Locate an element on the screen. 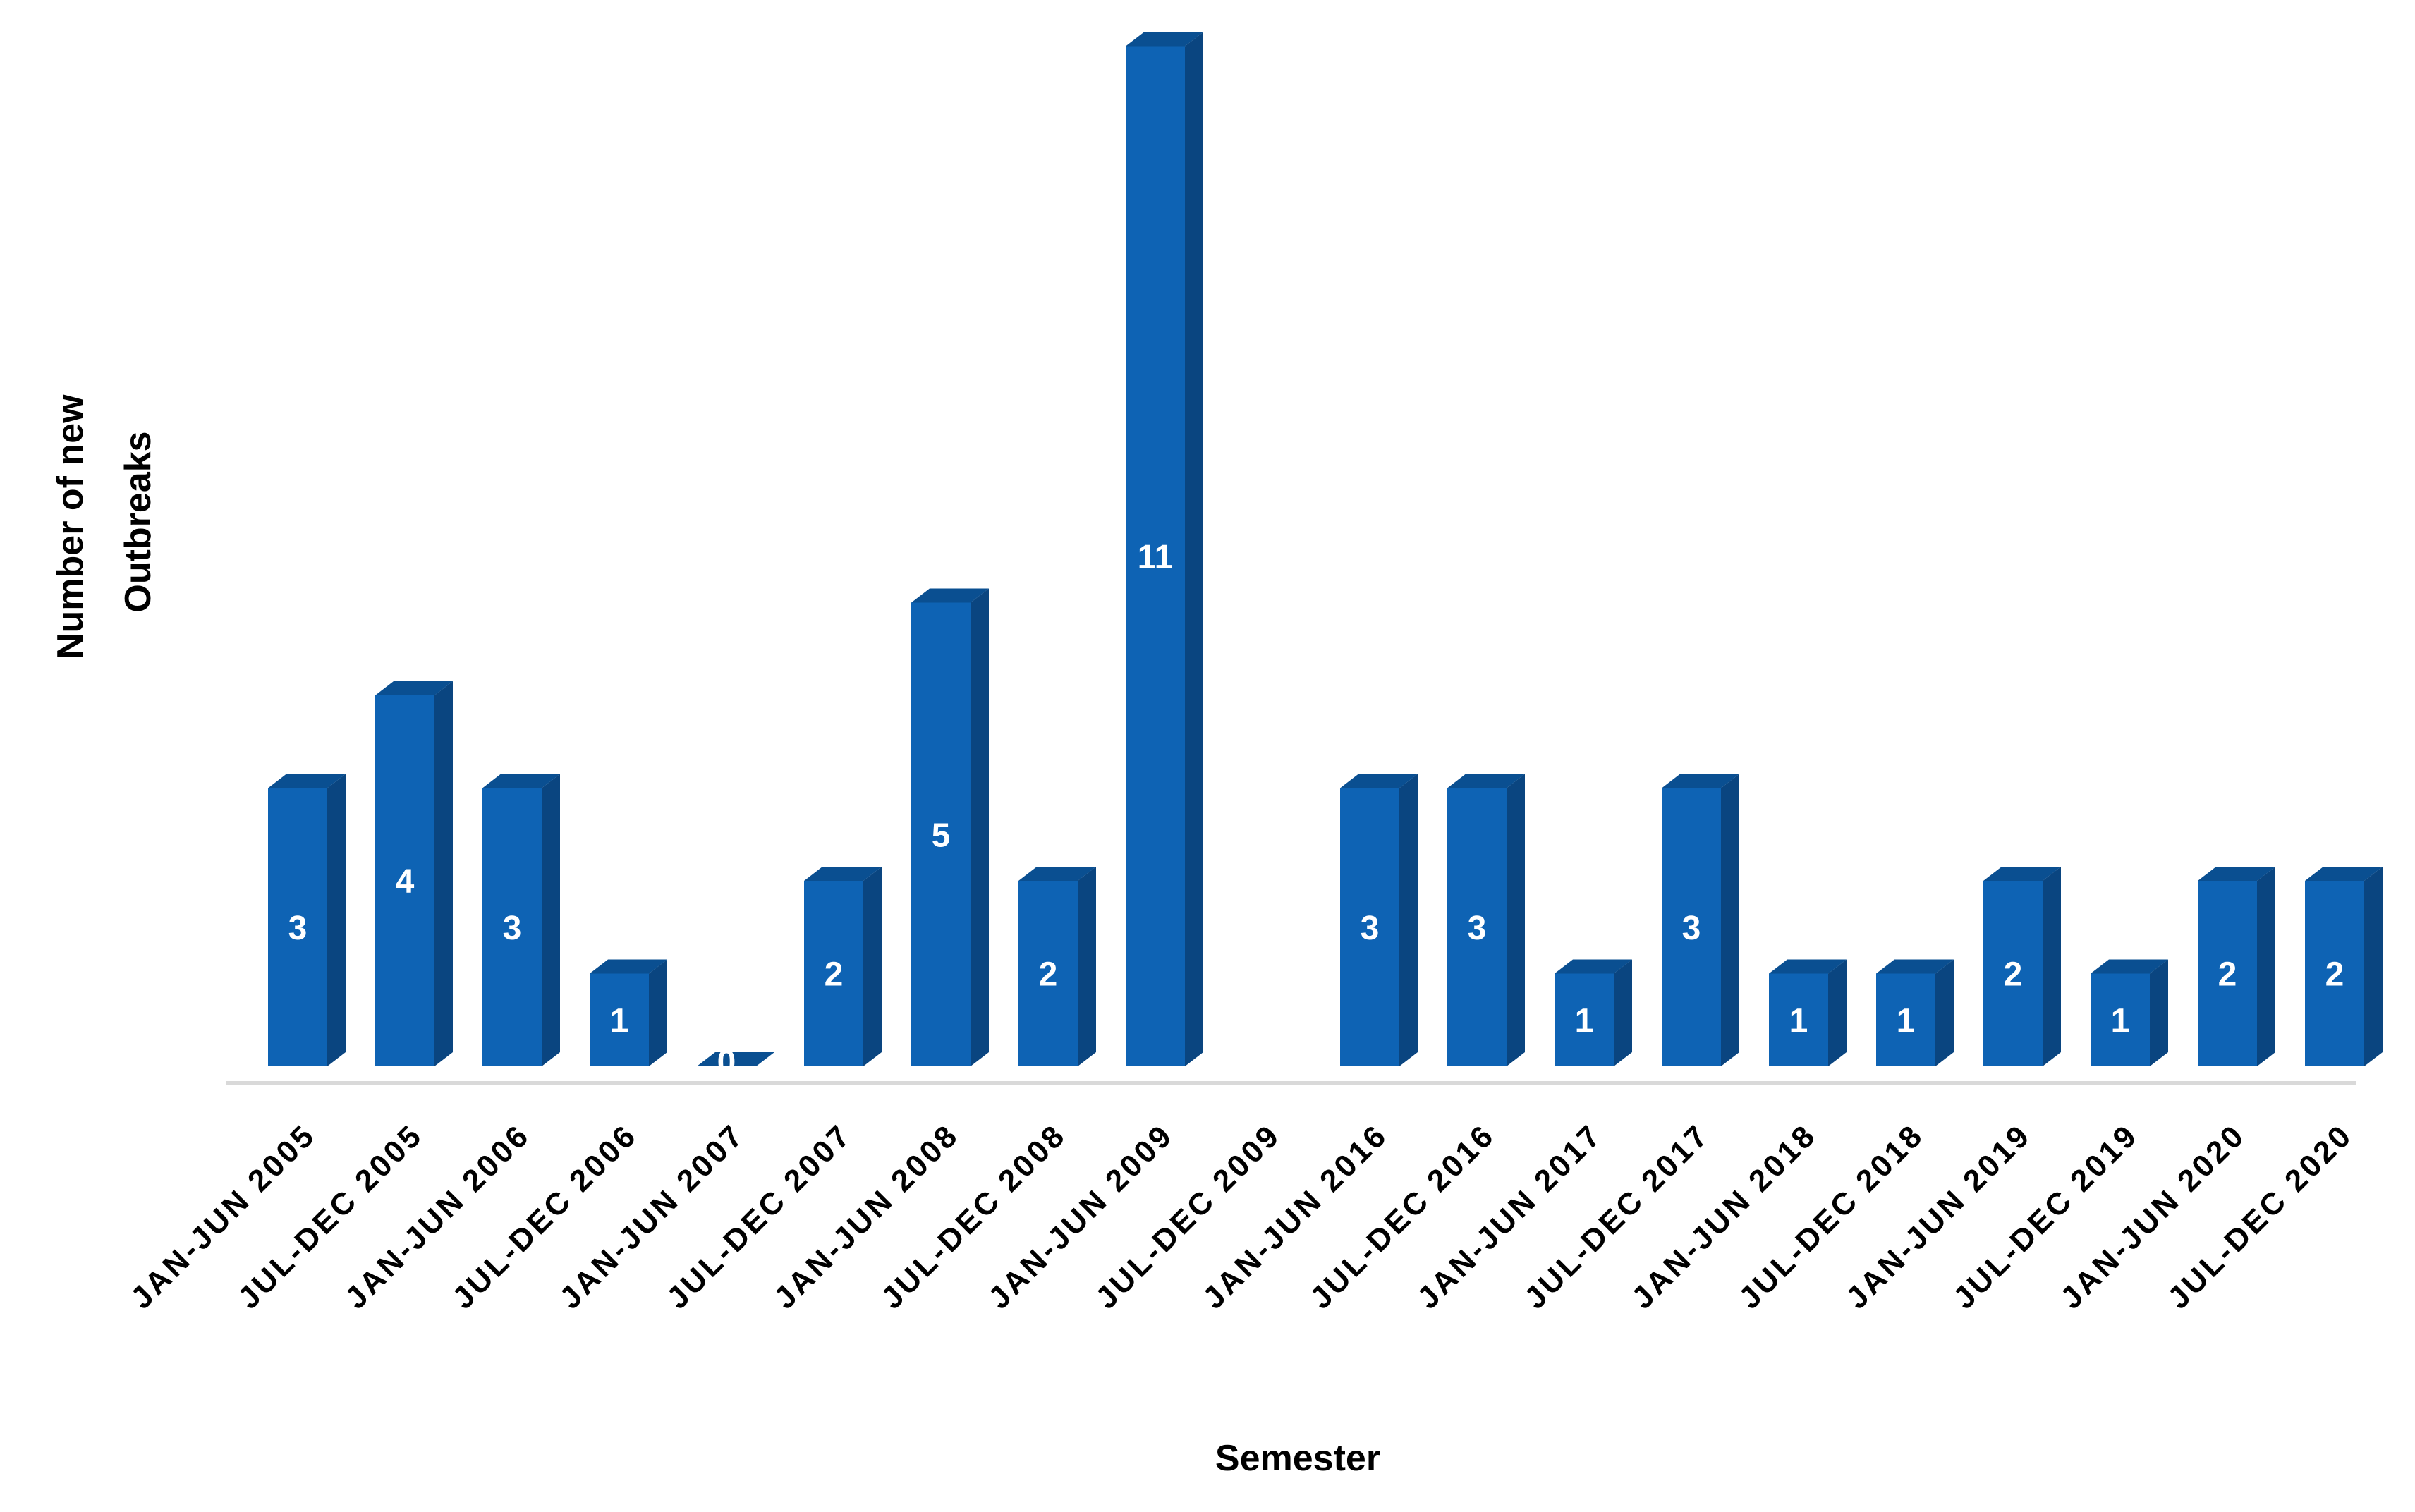 The image size is (2415, 1512). data-label: 5 is located at coordinates (942, 835).